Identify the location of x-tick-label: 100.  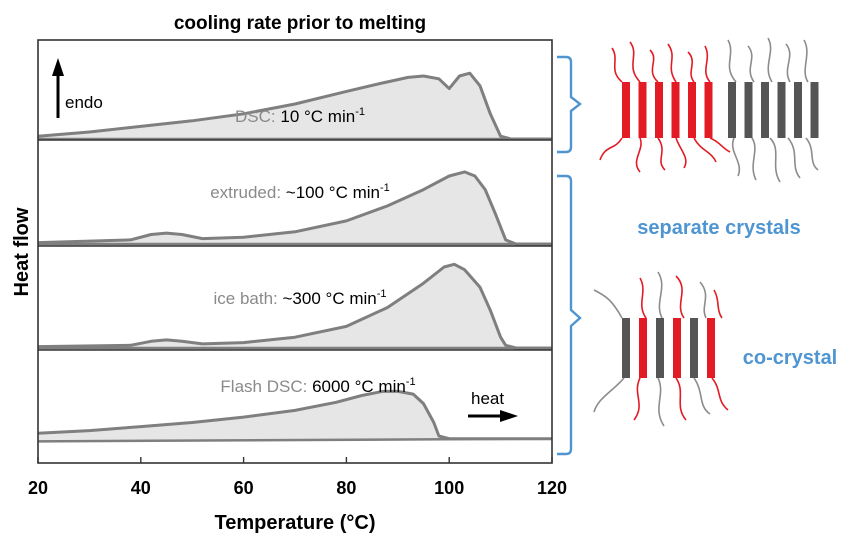
(449, 488).